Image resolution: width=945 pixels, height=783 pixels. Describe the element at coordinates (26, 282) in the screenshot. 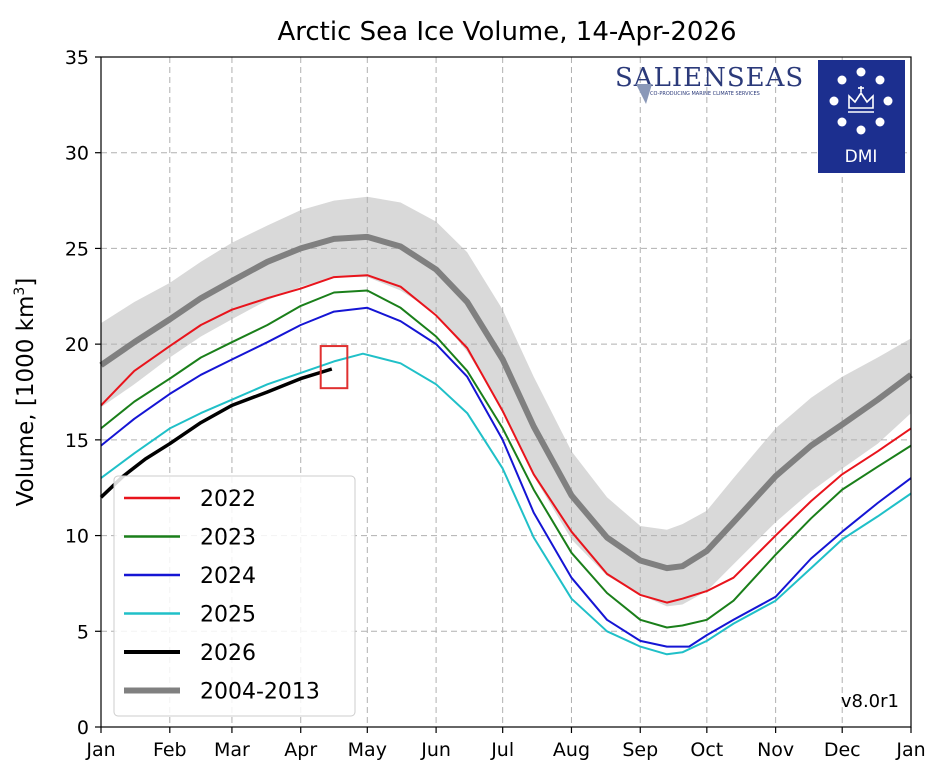

I see `y-axis-label-close: ]` at that location.